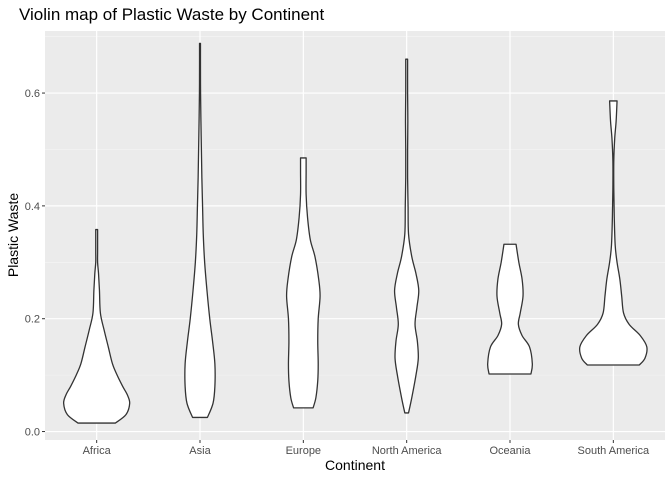  I want to click on y-tick-label: 0.6, so click(32, 94).